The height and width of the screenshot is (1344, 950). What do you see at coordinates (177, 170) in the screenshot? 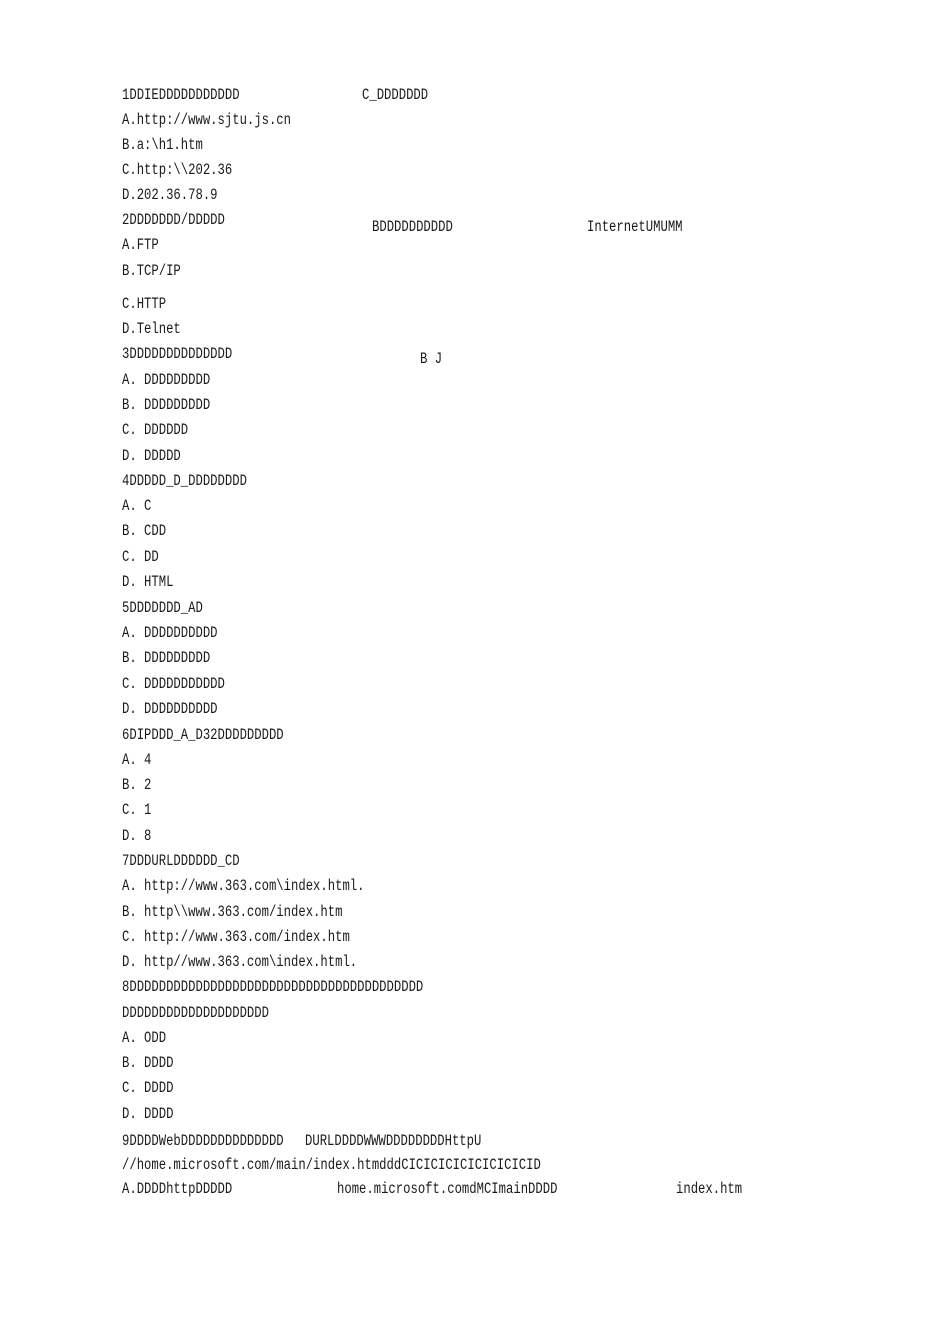
I see `document-line: C.http:\\202.36` at bounding box center [177, 170].